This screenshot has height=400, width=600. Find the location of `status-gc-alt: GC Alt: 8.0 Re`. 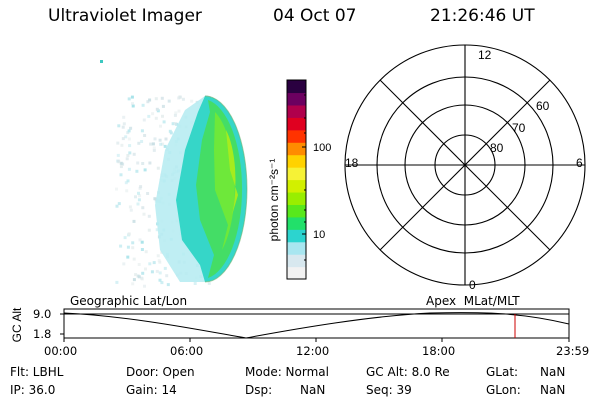

status-gc-alt: GC Alt: 8.0 Re is located at coordinates (408, 372).